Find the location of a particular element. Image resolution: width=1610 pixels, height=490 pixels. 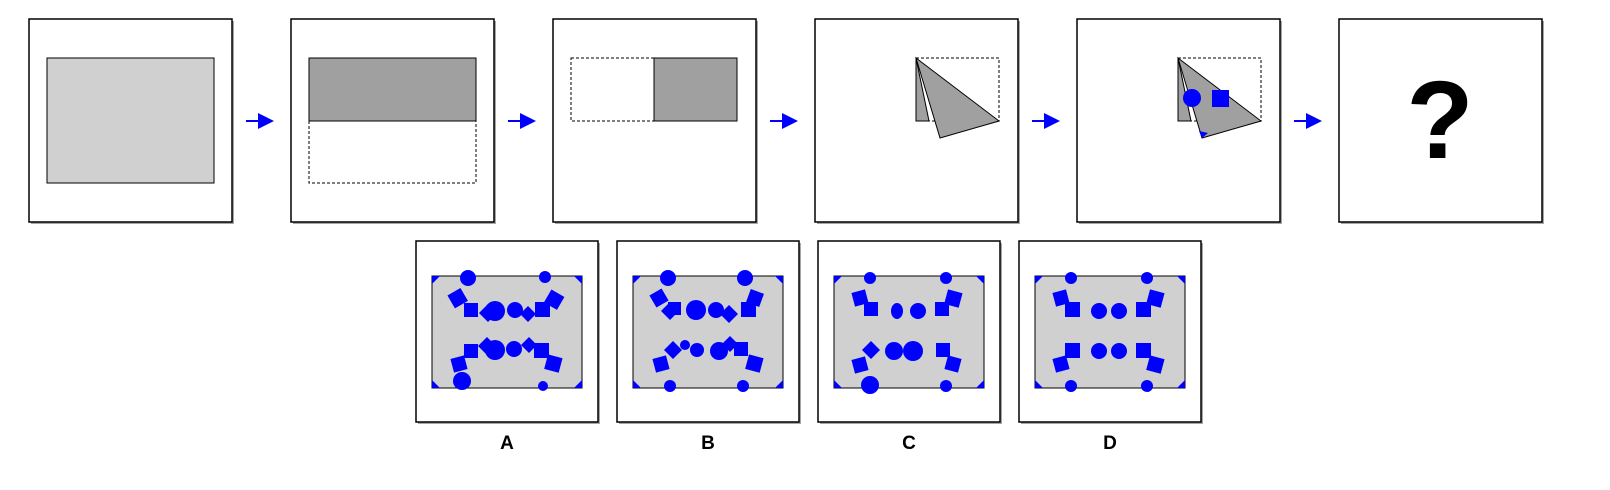

step-3-frame is located at coordinates (655, 121).